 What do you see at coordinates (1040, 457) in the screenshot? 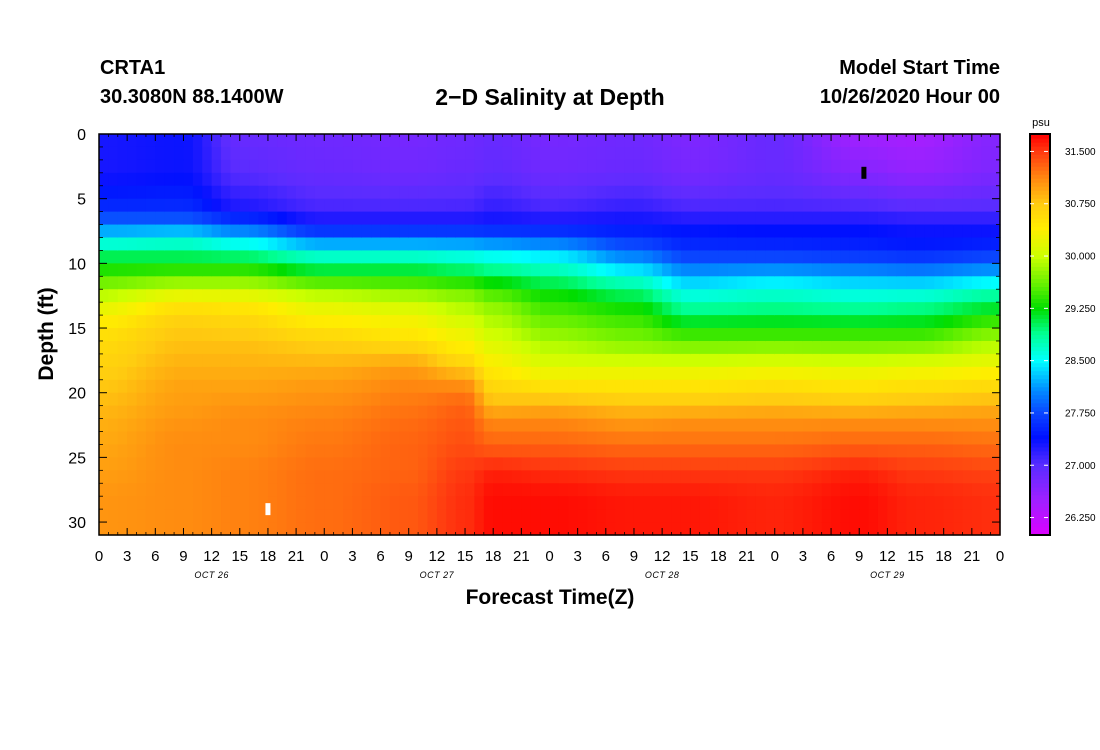
I see `colorbar-segment` at bounding box center [1040, 457].